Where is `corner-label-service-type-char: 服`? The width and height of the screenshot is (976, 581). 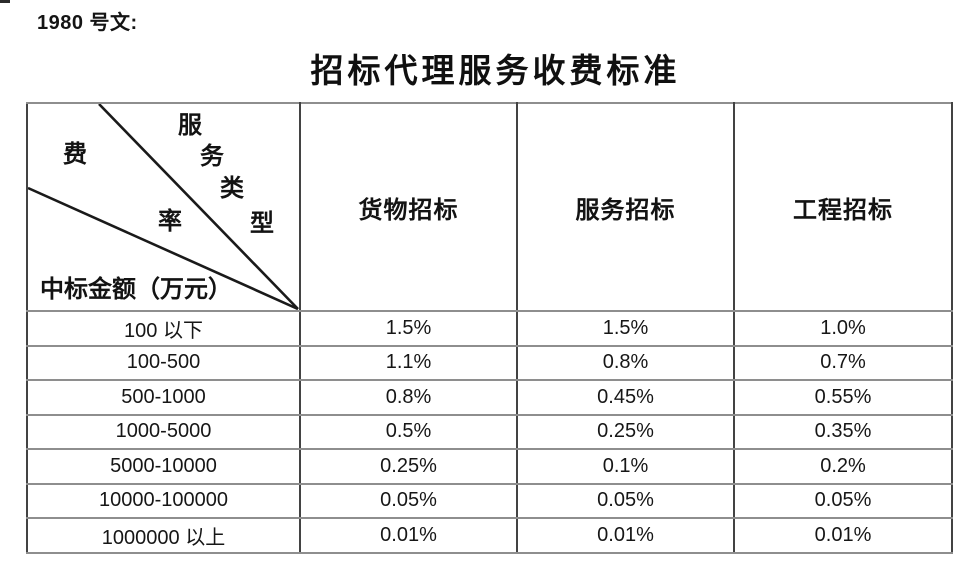
corner-label-service-type-char: 服 is located at coordinates (190, 126).